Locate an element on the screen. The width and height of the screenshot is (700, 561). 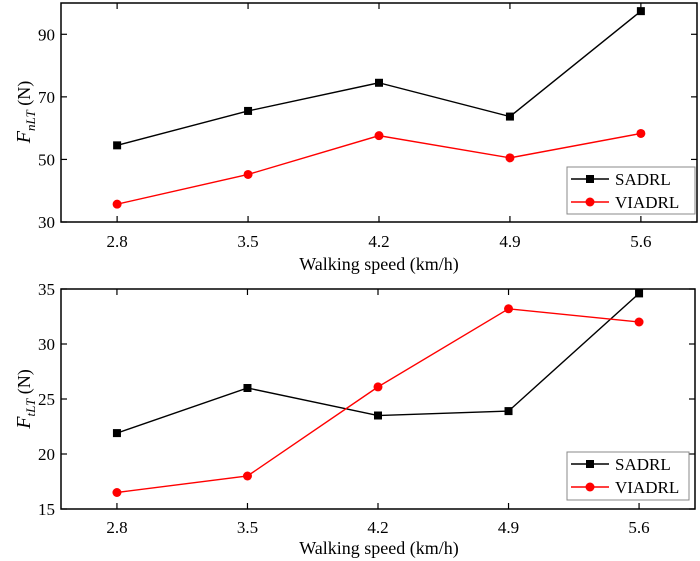
y-tick-label: 25 is located at coordinates (46, 399).